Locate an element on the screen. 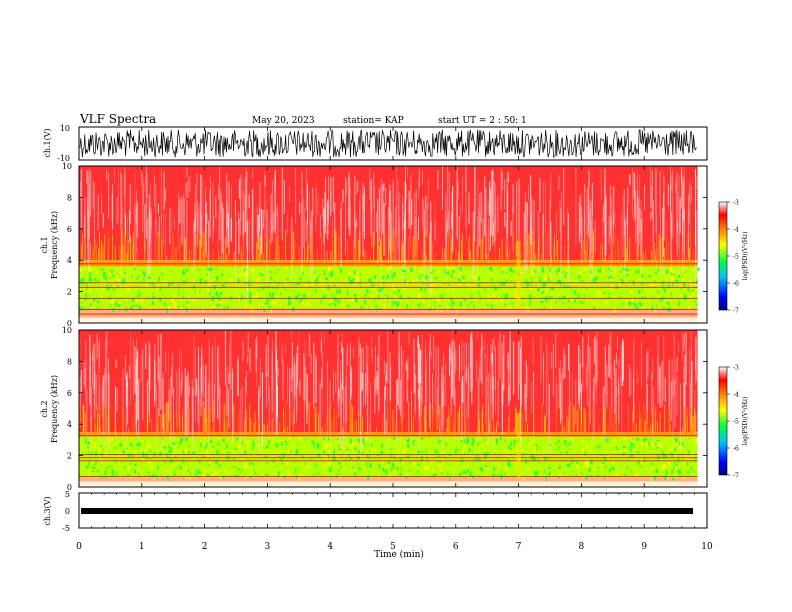  ch3-waveform-trace is located at coordinates (387, 511).